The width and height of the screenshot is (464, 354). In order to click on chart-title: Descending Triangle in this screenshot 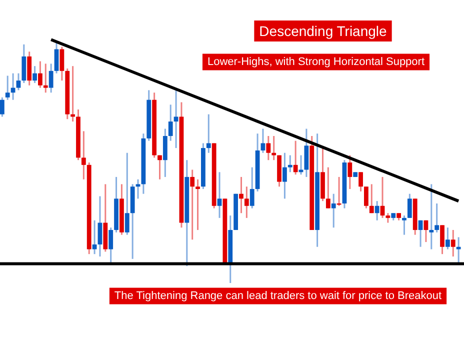, I will do `click(323, 31)`.